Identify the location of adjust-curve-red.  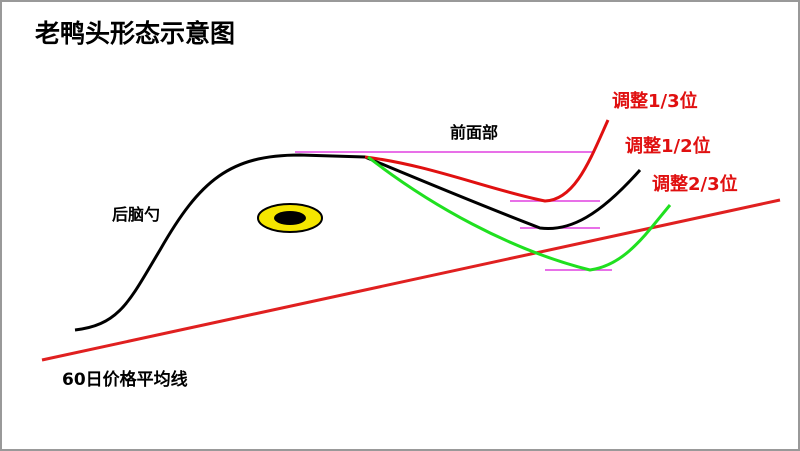
(487, 161).